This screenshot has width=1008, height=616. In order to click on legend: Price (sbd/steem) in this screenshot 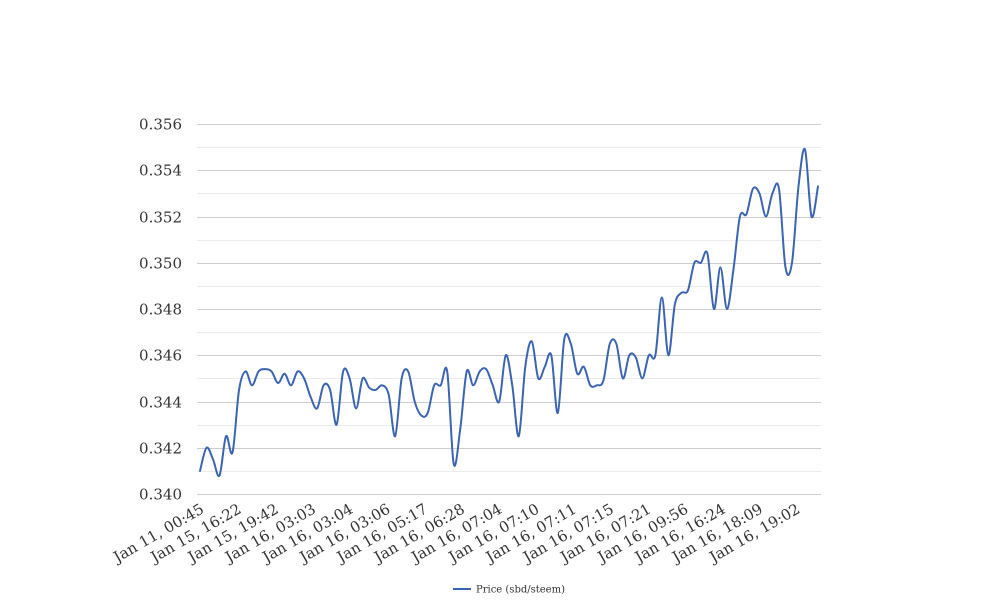, I will do `click(509, 590)`.